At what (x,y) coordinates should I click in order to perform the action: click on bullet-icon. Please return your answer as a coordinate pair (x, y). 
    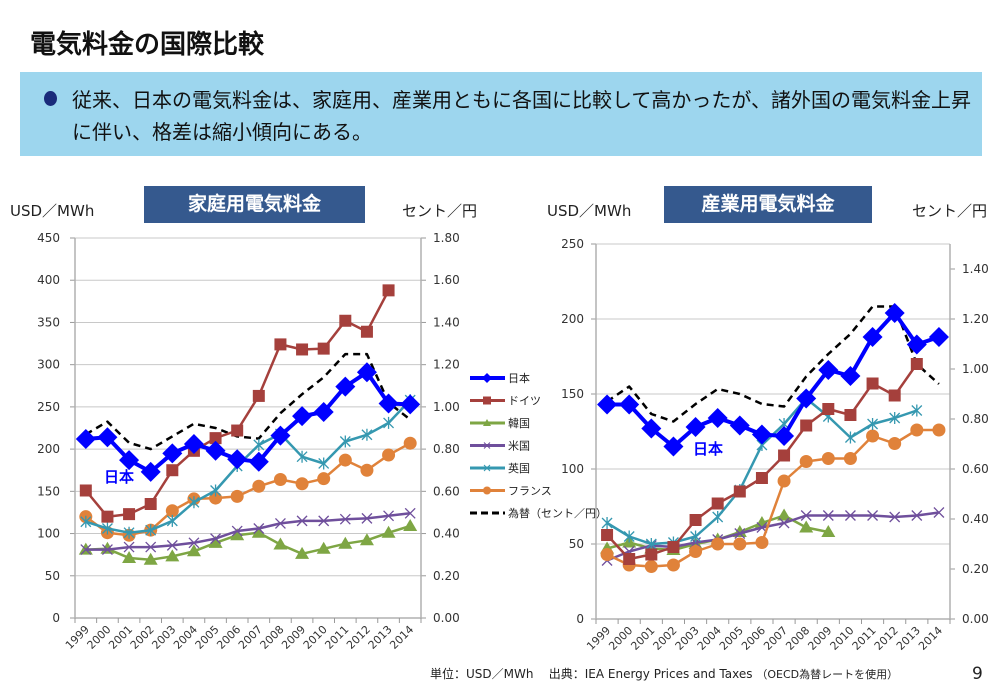
    Looking at the image, I should click on (50, 98).